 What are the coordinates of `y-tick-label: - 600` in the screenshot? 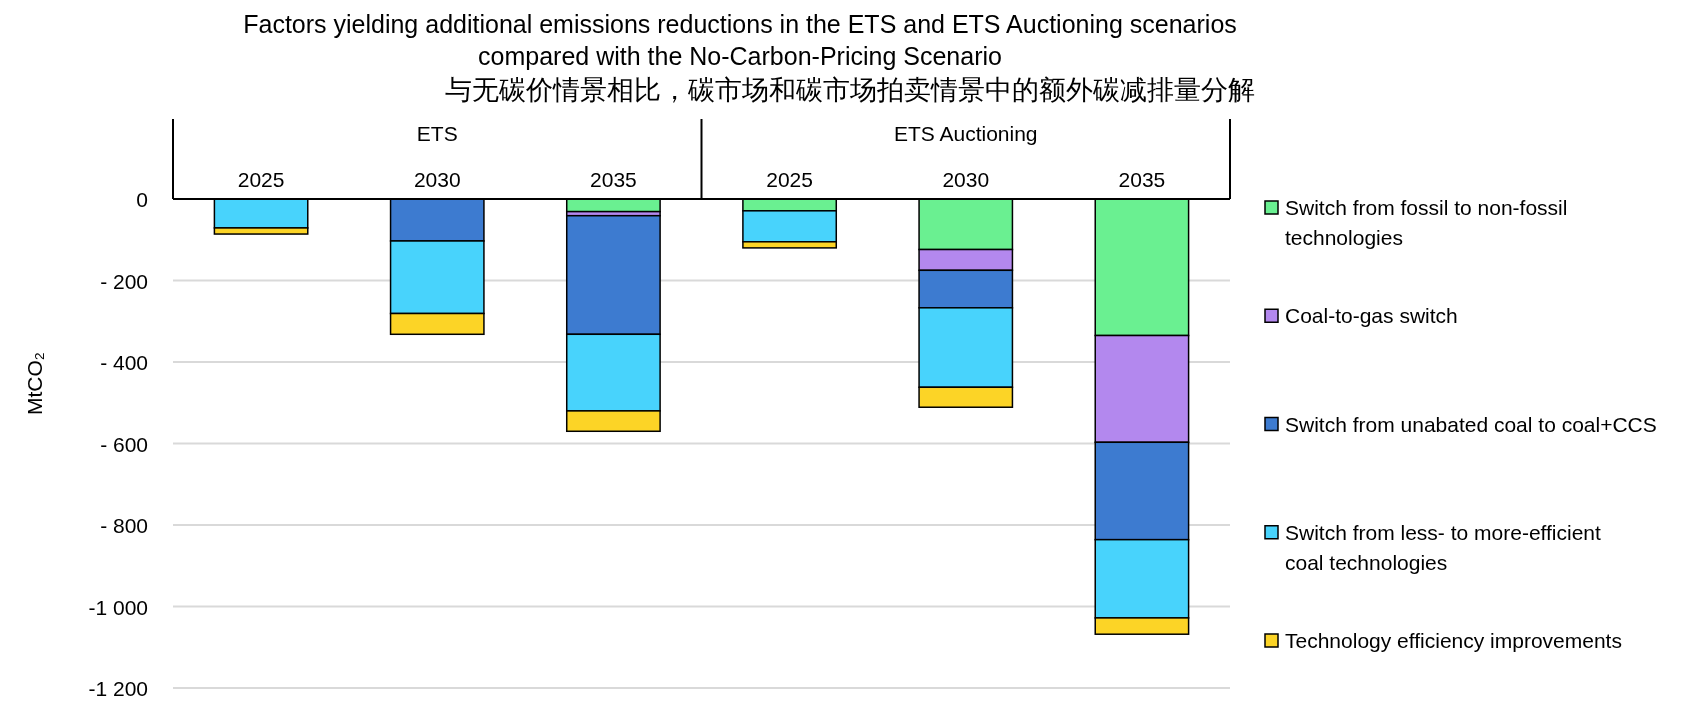 It's located at (124, 444).